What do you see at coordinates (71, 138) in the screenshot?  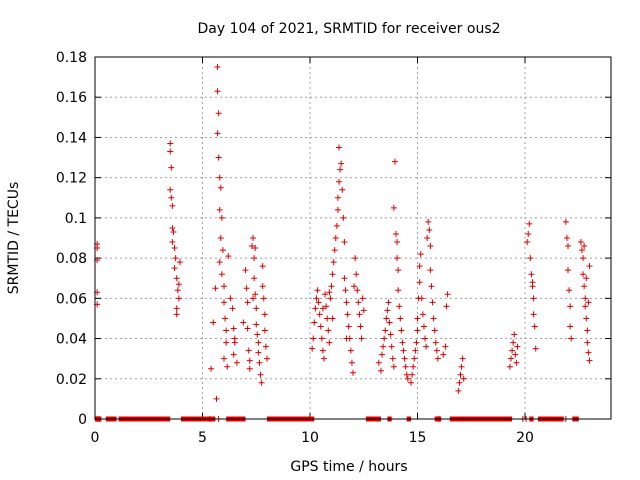 I see `y-tick-label: 0.14` at bounding box center [71, 138].